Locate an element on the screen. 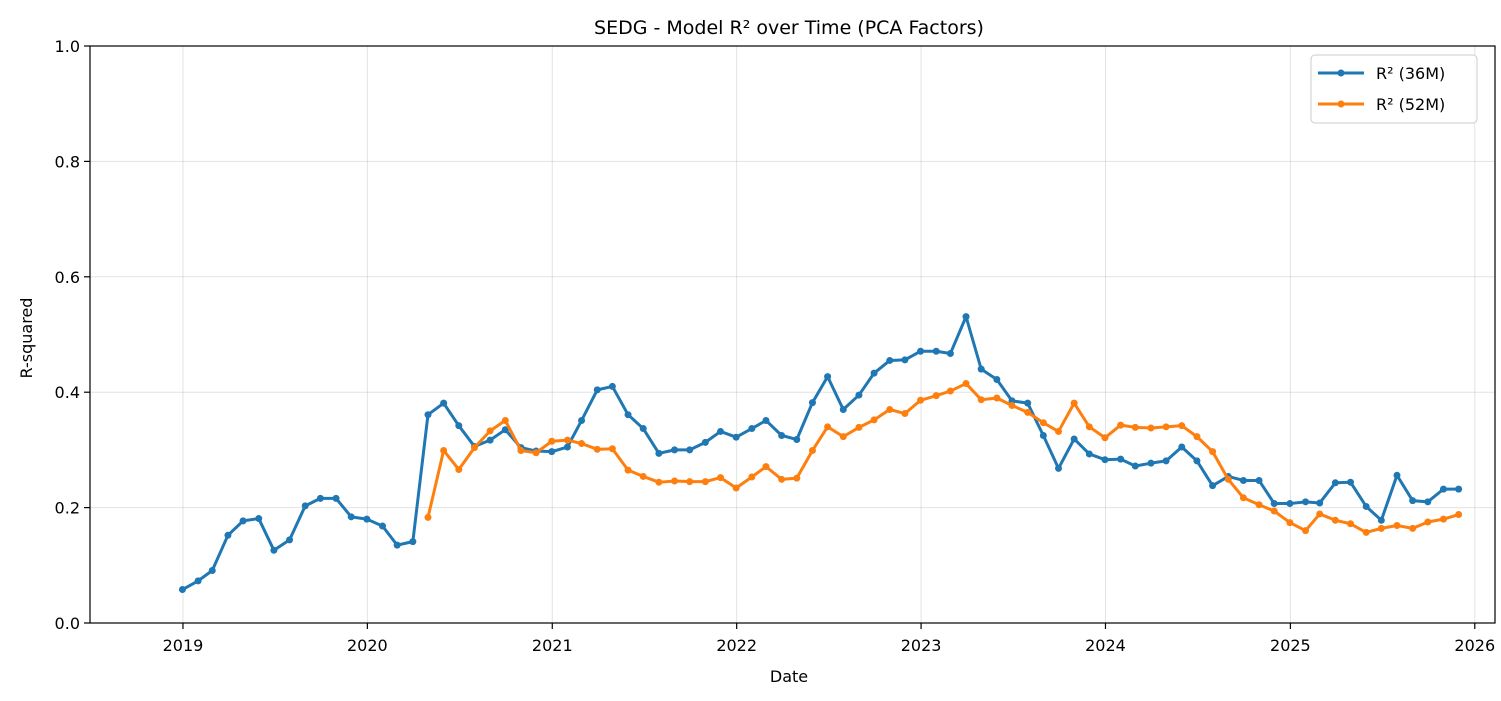 The height and width of the screenshot is (701, 1501). x-tick-label: 2024 is located at coordinates (1105, 645).